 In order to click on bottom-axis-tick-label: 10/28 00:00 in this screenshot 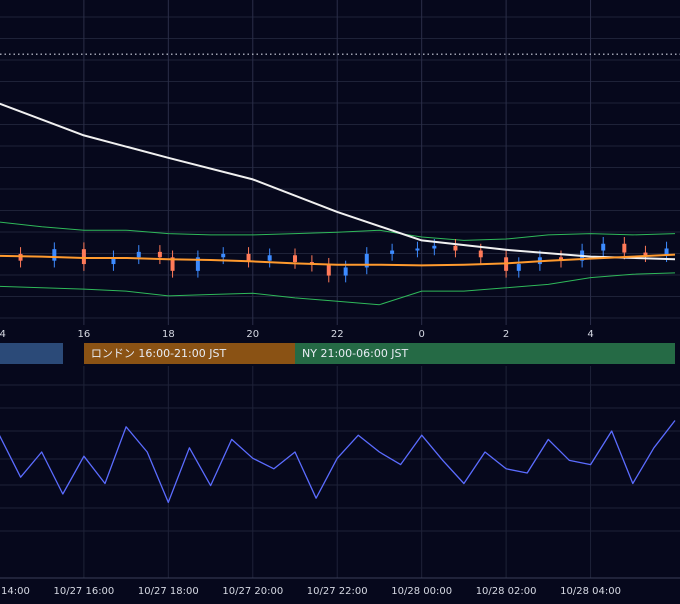, I will do `click(421, 591)`.